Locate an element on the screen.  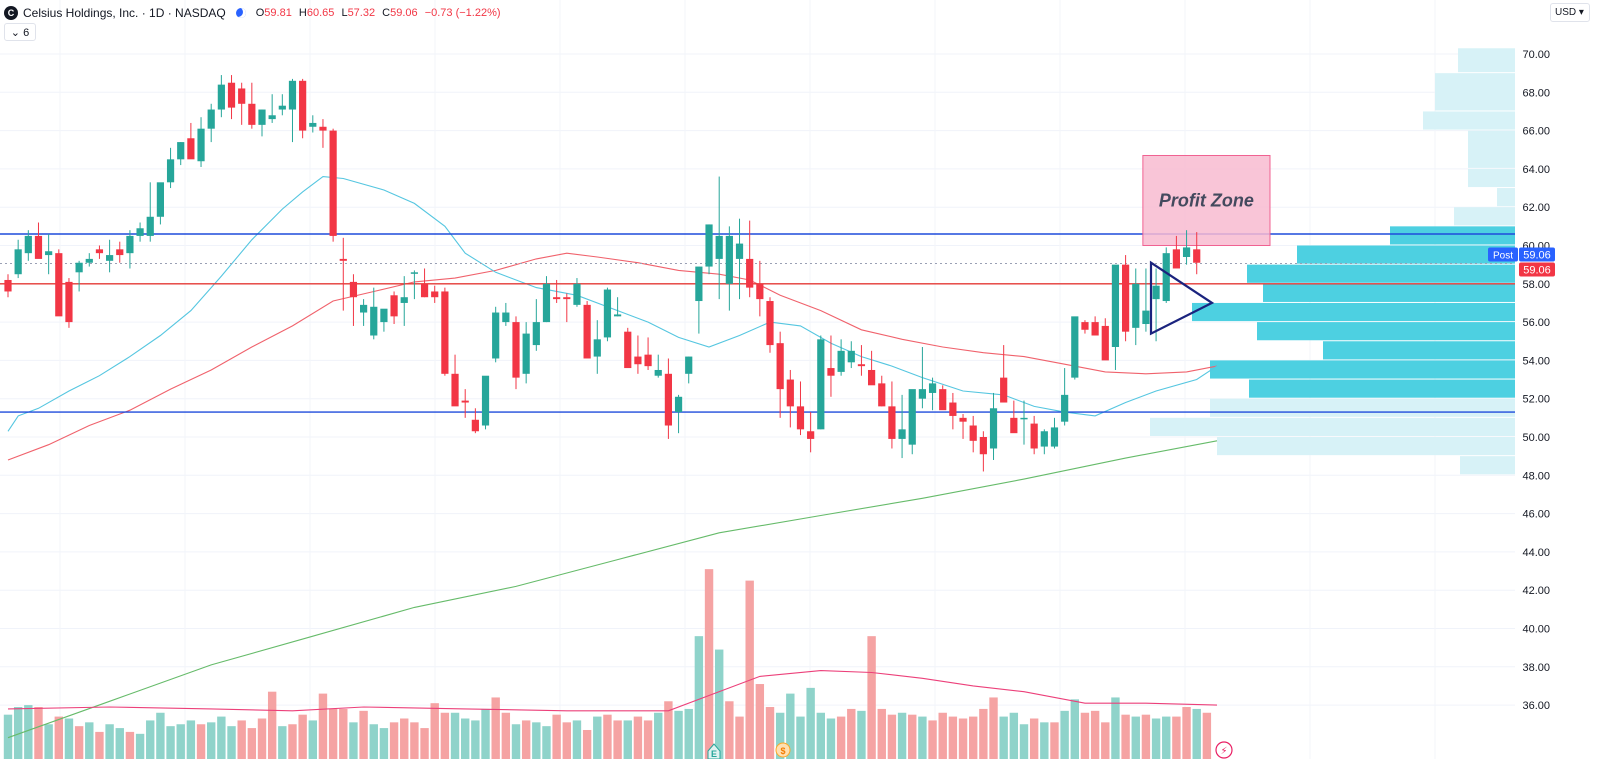
indicators-toggle-button: ⌄ 6 is located at coordinates (20, 32).